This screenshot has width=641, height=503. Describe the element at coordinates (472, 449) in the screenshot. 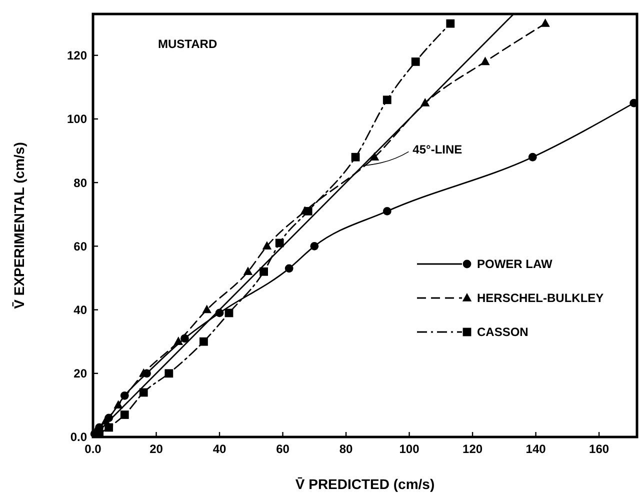

I see `x-tick-label: 120` at that location.